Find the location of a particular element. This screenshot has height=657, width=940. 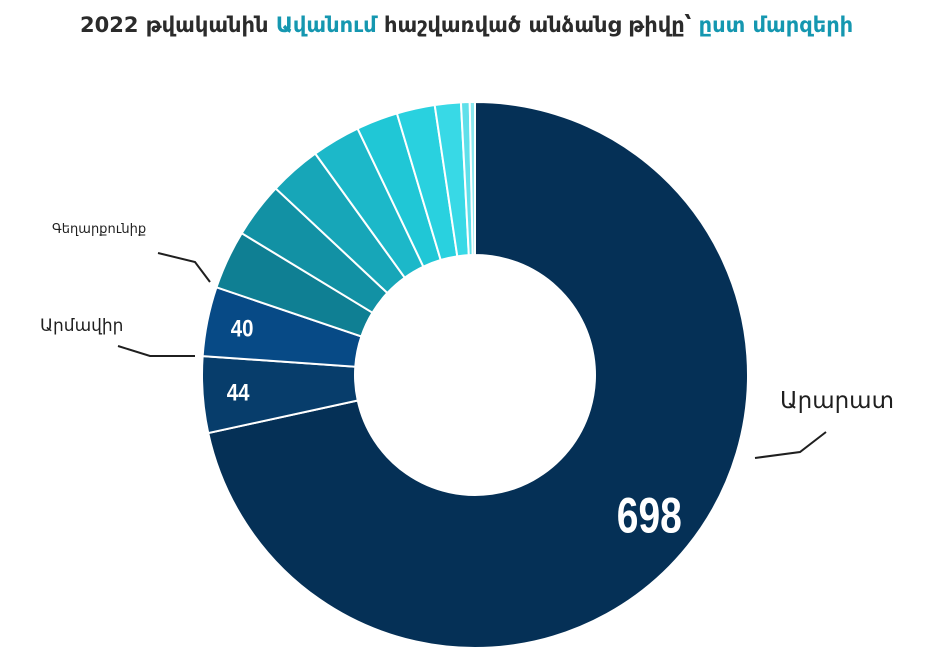

title-part-2: հաշվառված անձանց թիվը՝ is located at coordinates (537, 25).